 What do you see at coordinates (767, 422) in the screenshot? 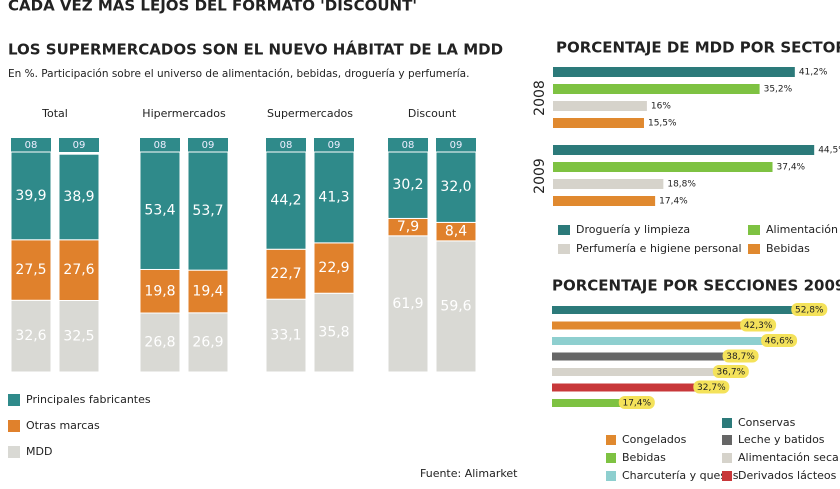
I see `legend-label: Conservas` at bounding box center [767, 422].